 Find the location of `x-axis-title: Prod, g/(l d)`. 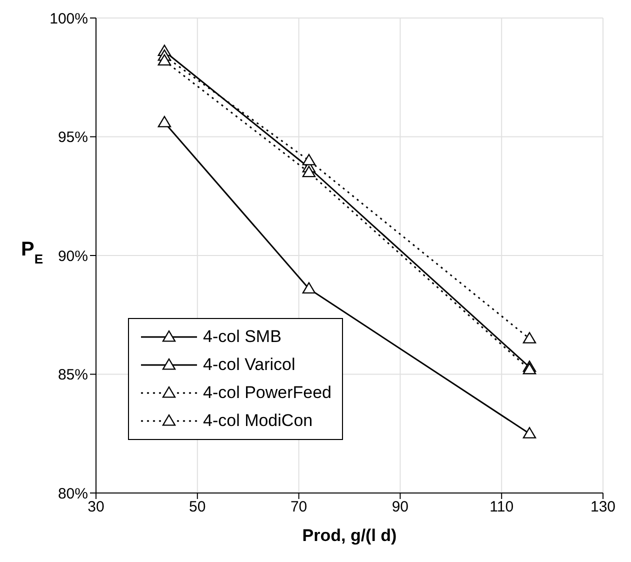

x-axis-title: Prod, g/(l d) is located at coordinates (349, 535).